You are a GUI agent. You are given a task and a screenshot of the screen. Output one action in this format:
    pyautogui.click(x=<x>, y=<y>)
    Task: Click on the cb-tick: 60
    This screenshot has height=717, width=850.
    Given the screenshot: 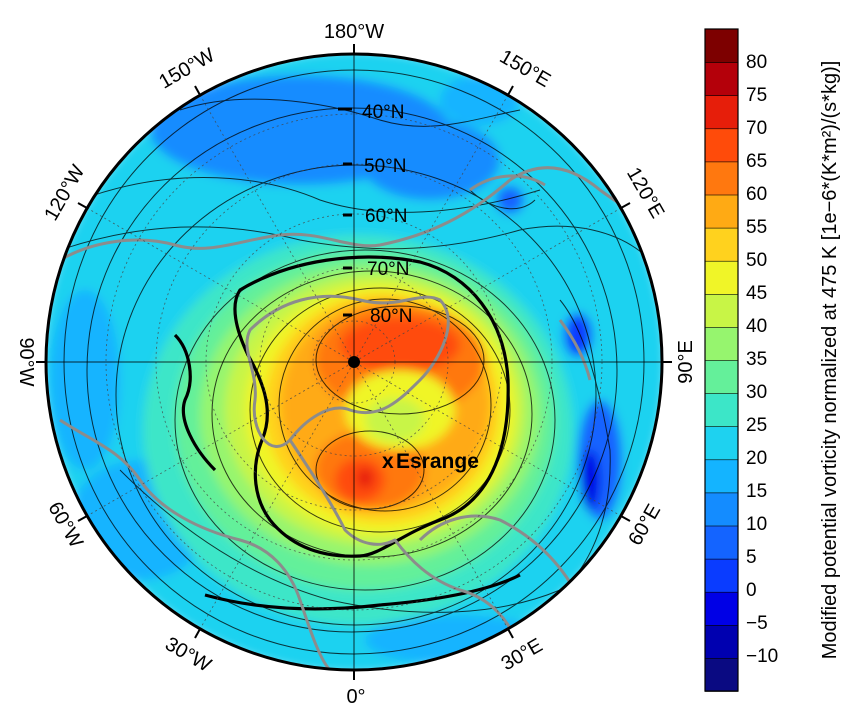 What is the action you would take?
    pyautogui.click(x=756, y=194)
    